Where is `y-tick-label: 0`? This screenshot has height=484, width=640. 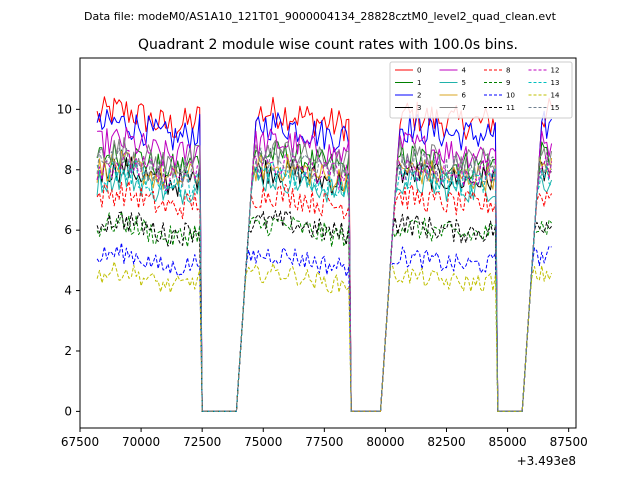
y-tick-label: 0 is located at coordinates (68, 411).